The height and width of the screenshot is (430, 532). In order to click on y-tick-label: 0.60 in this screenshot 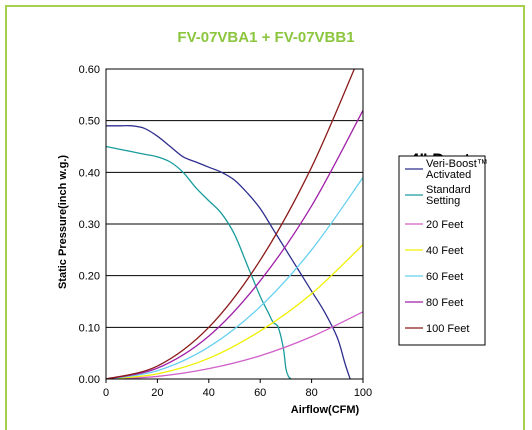, I will do `click(89, 70)`.